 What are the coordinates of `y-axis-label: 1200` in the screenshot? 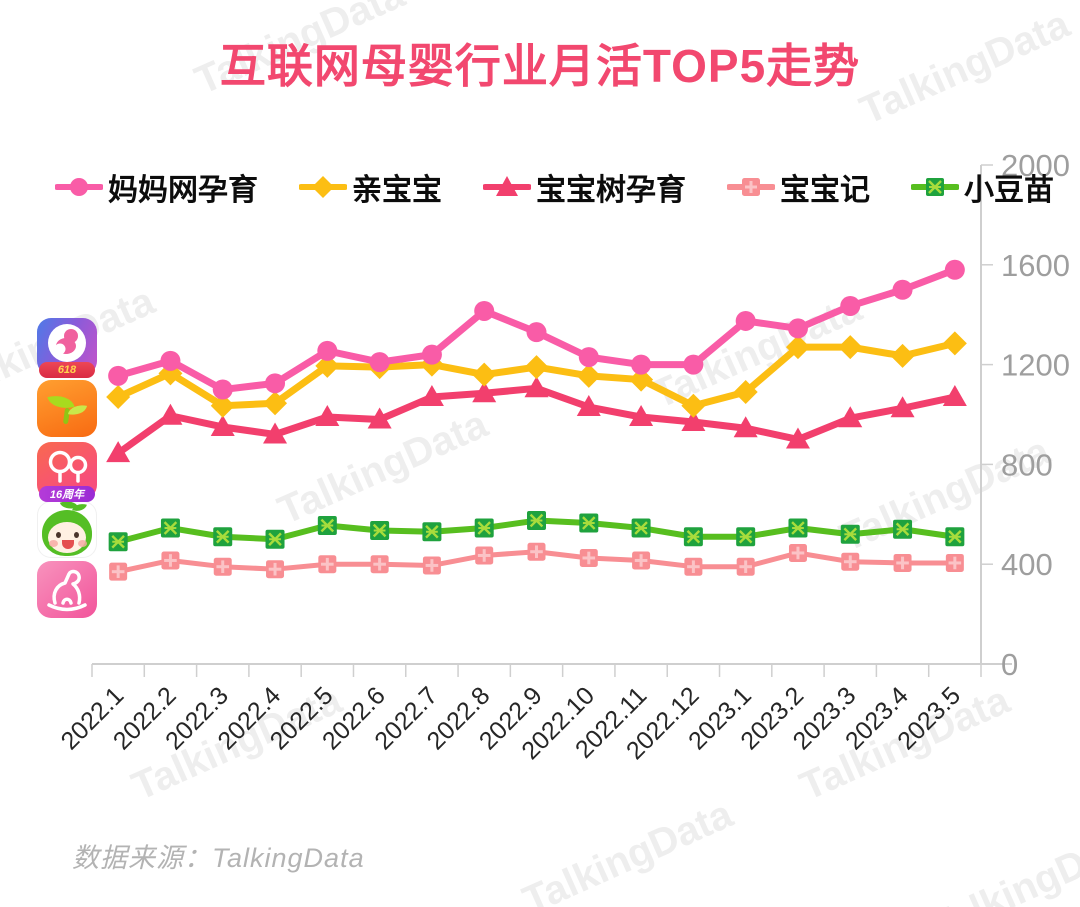 It's located at (1035, 365).